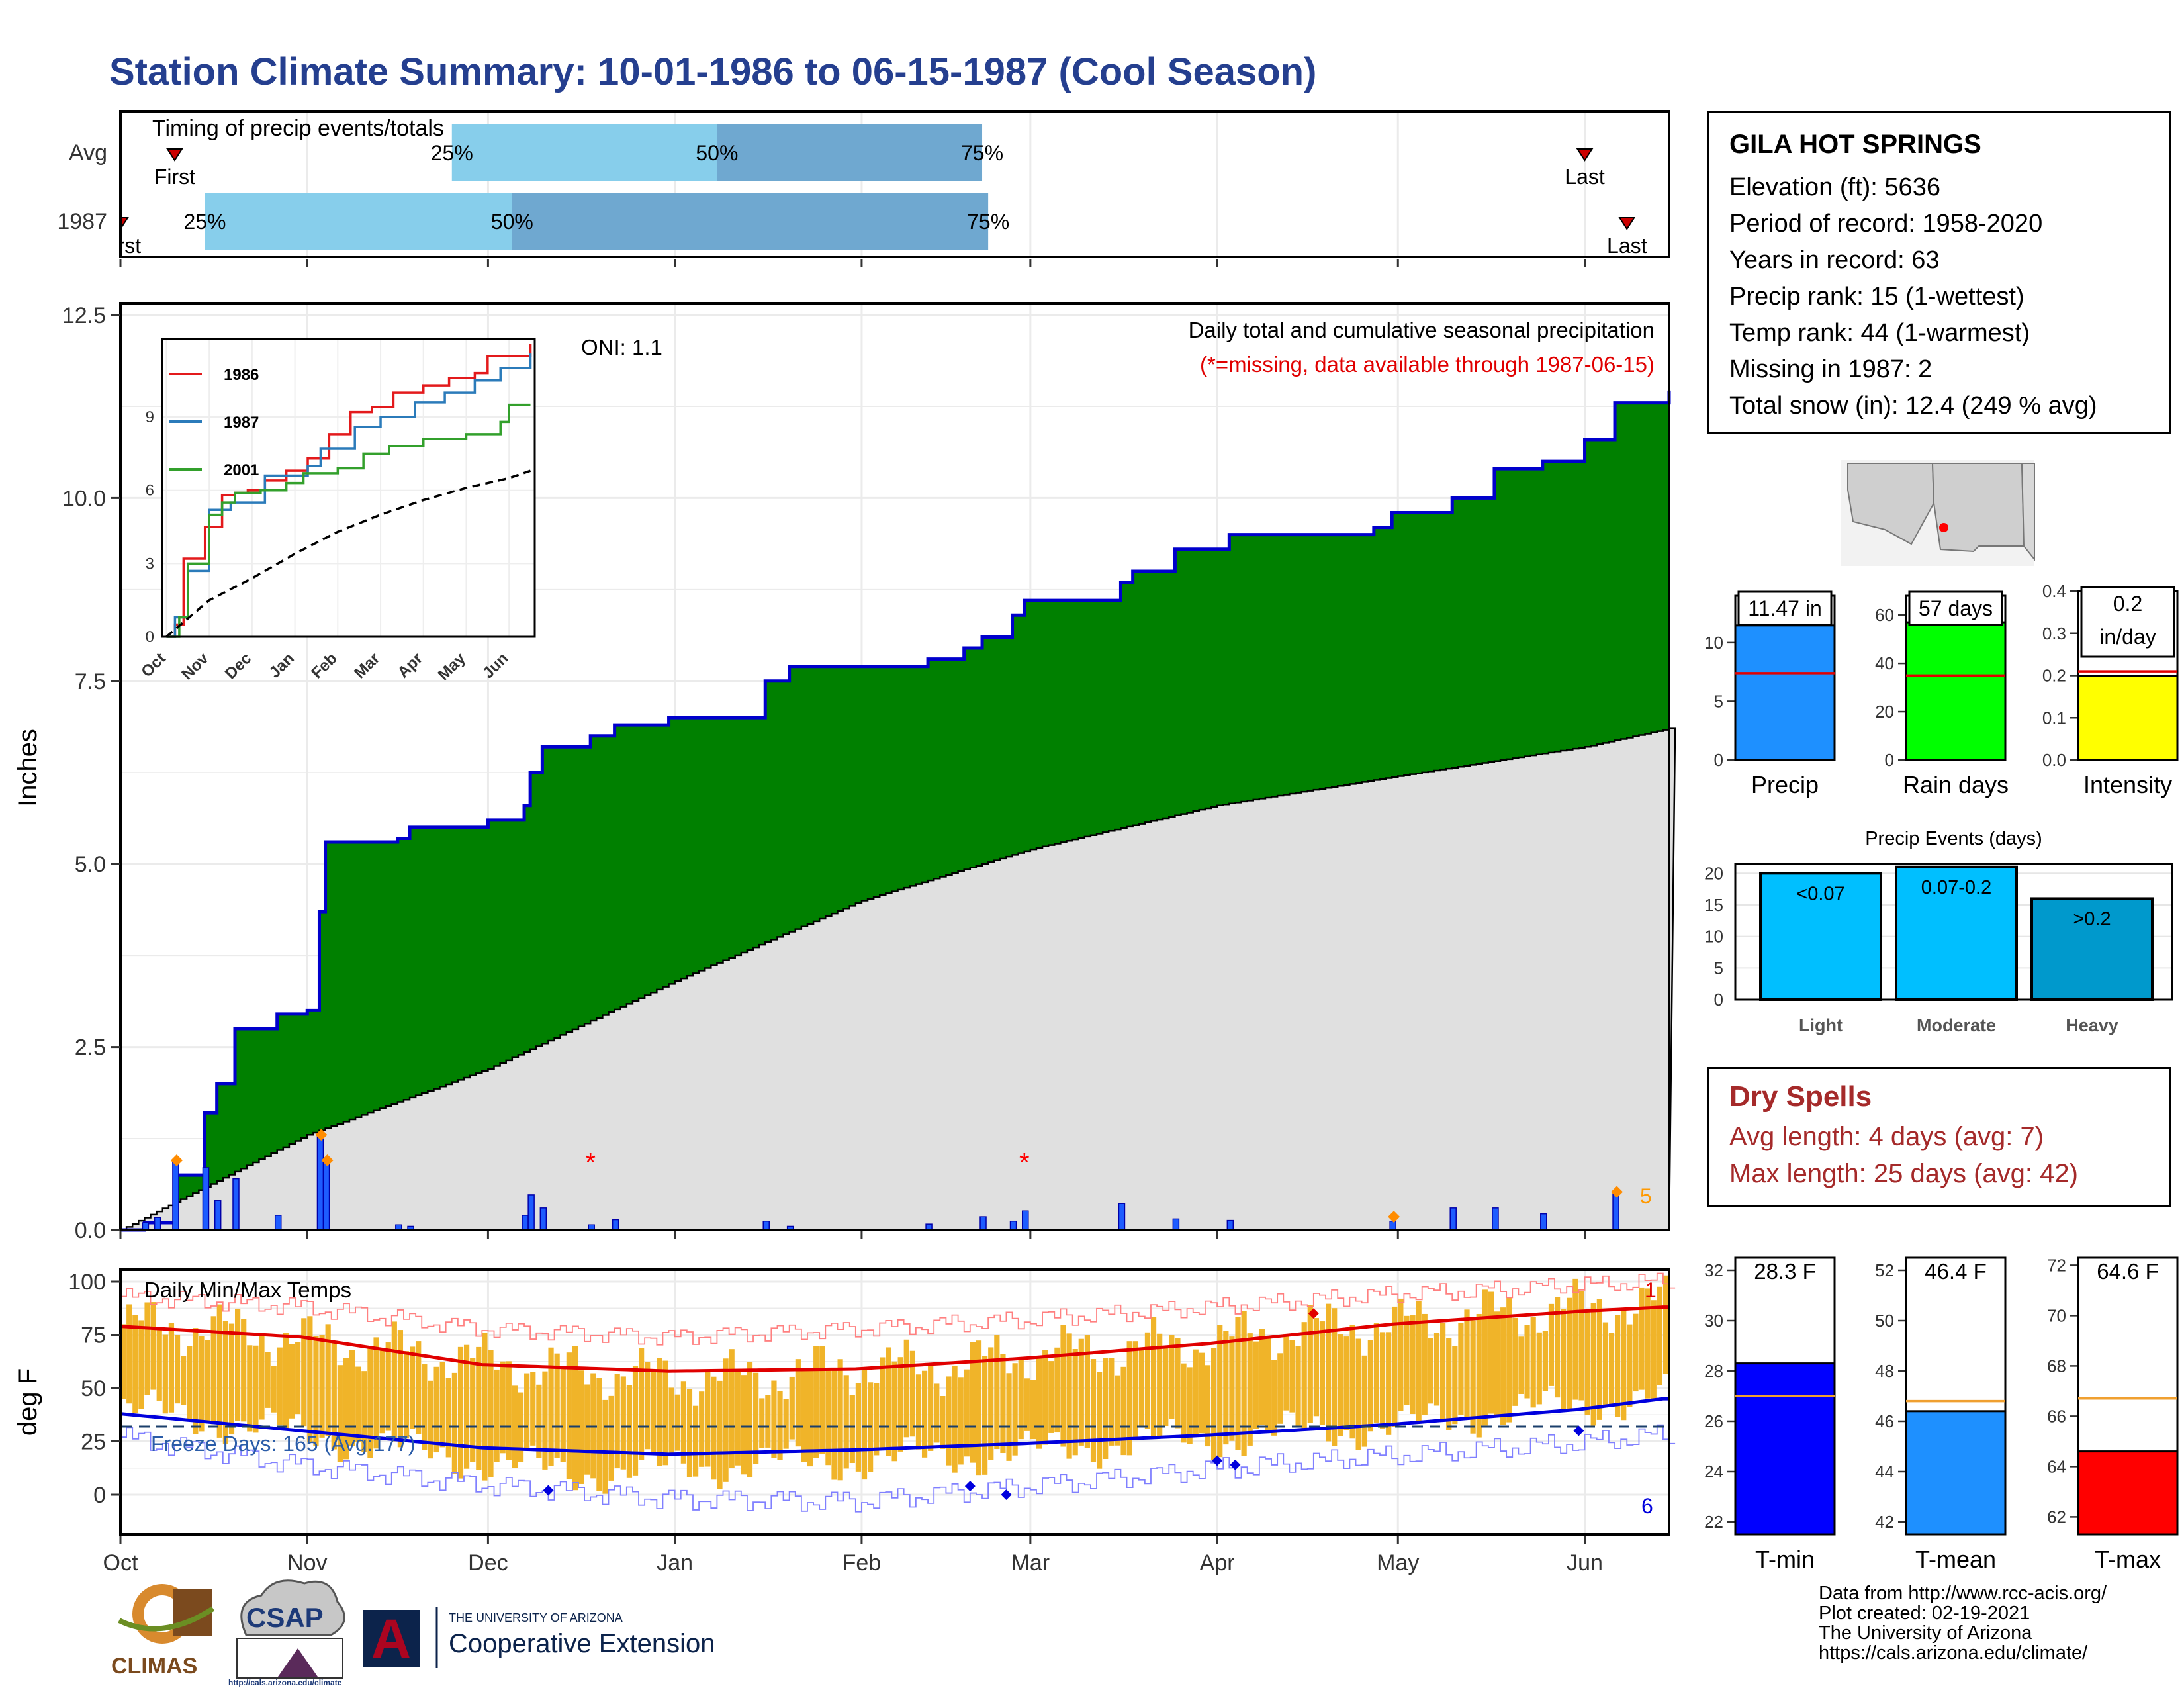  What do you see at coordinates (1885, 615) in the screenshot?
I see `summary-y-tick: 60` at bounding box center [1885, 615].